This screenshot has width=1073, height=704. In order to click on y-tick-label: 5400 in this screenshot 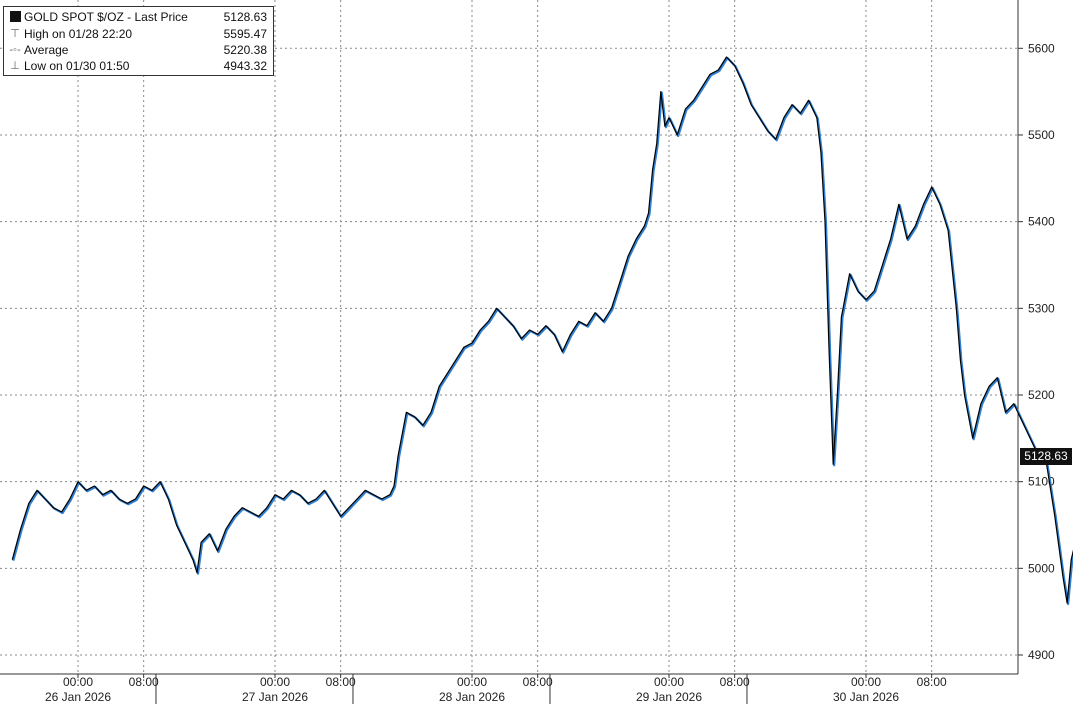, I will do `click(1041, 222)`.